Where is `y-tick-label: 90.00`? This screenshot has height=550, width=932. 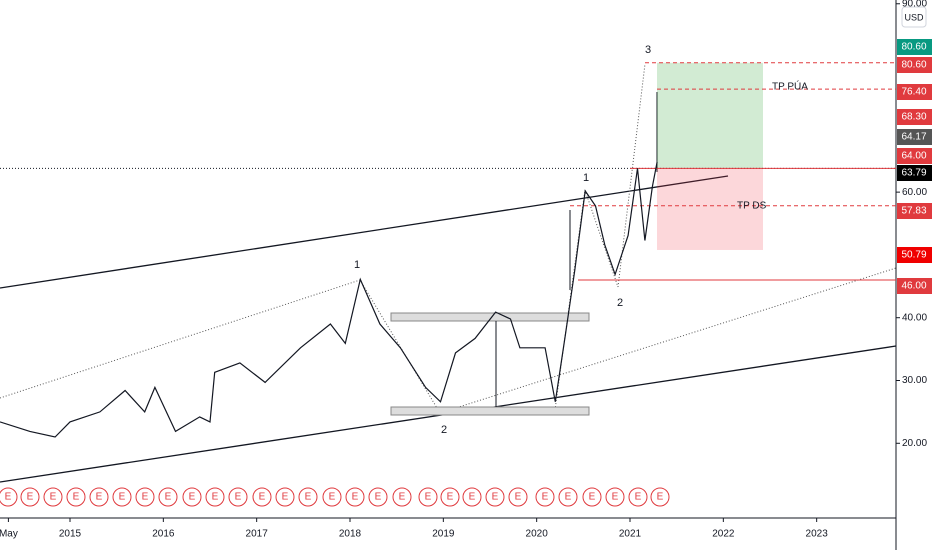 y-tick-label: 90.00 is located at coordinates (914, 4).